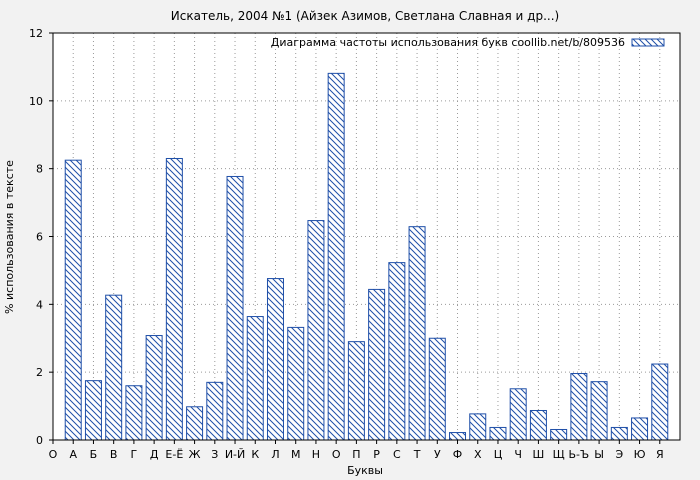 The image size is (700, 480). What do you see at coordinates (518, 454) in the screenshot?
I see `x-tick-label: Ч` at bounding box center [518, 454].